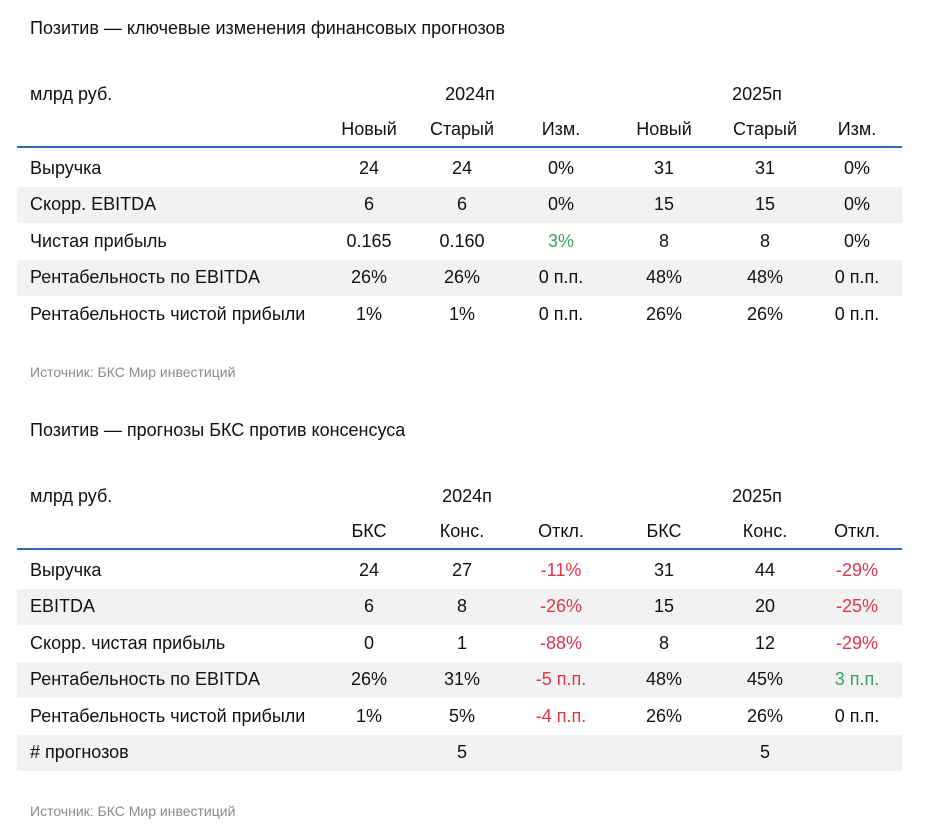 This screenshot has width=931, height=832. I want to click on table-cell: 5%, so click(461, 715).